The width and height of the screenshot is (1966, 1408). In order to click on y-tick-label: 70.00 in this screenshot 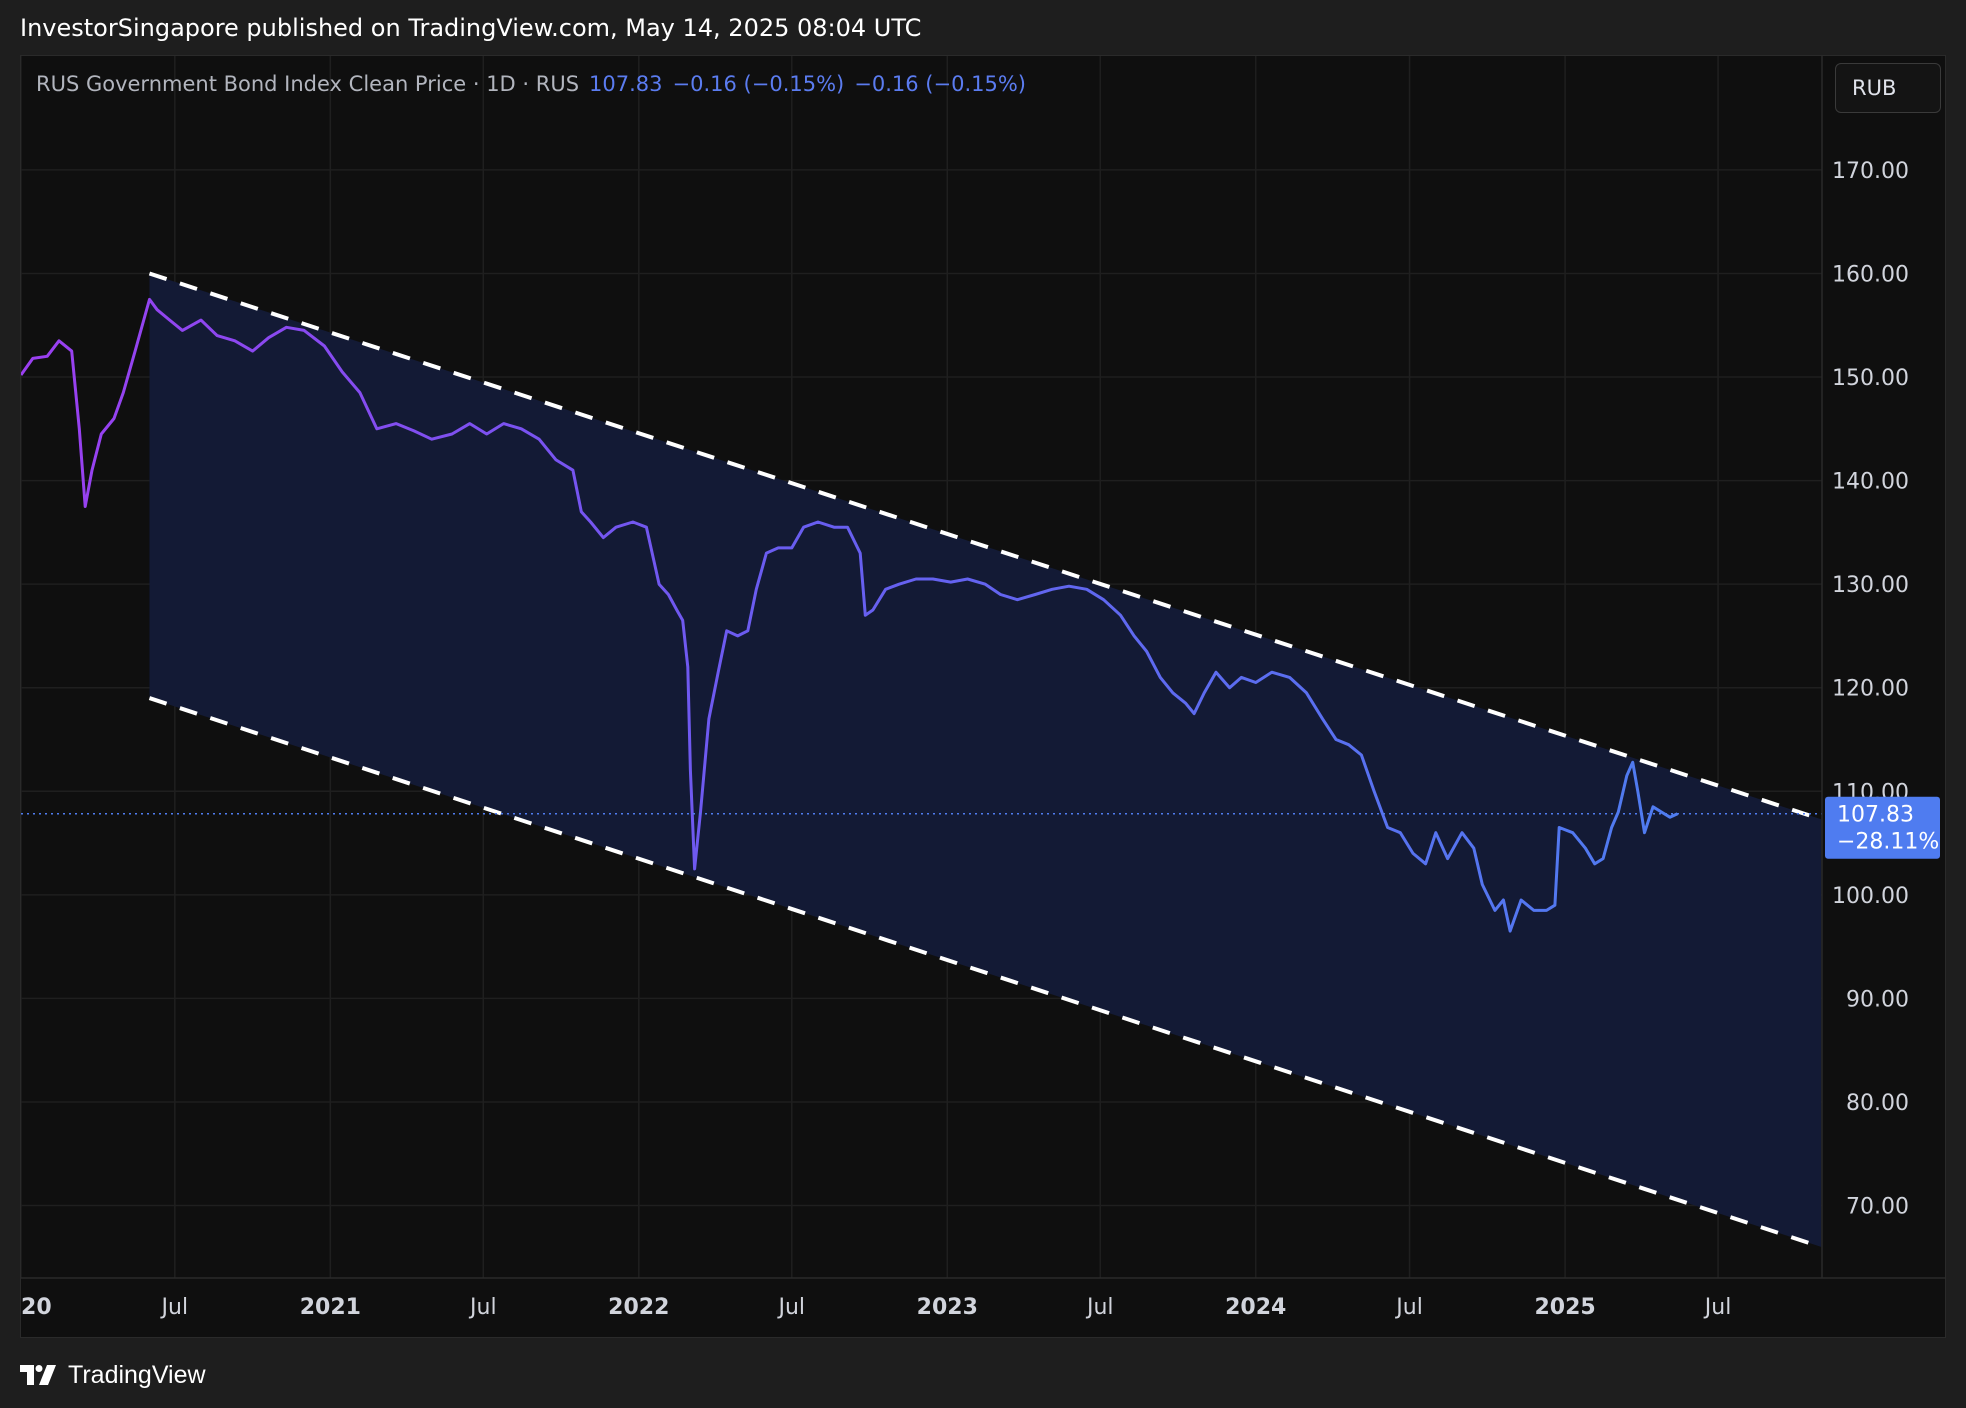, I will do `click(1877, 1207)`.